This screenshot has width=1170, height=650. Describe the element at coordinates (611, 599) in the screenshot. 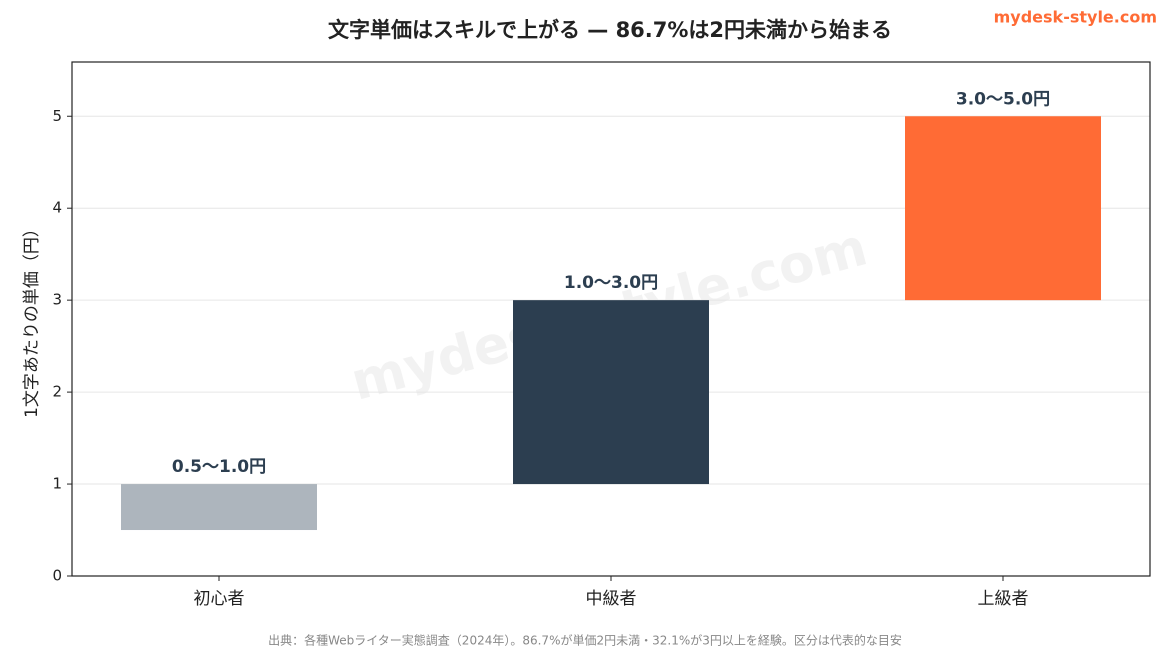

I see `x-tick-label: 中級者` at that location.